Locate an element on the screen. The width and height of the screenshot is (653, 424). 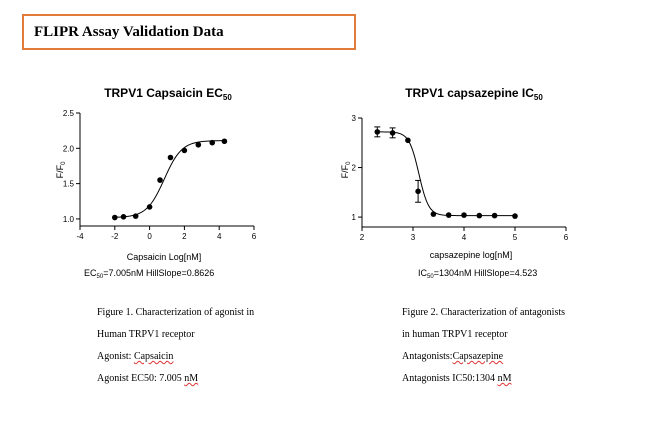
caption-line: Antagonists IC50:1304 nM is located at coordinates (457, 378).